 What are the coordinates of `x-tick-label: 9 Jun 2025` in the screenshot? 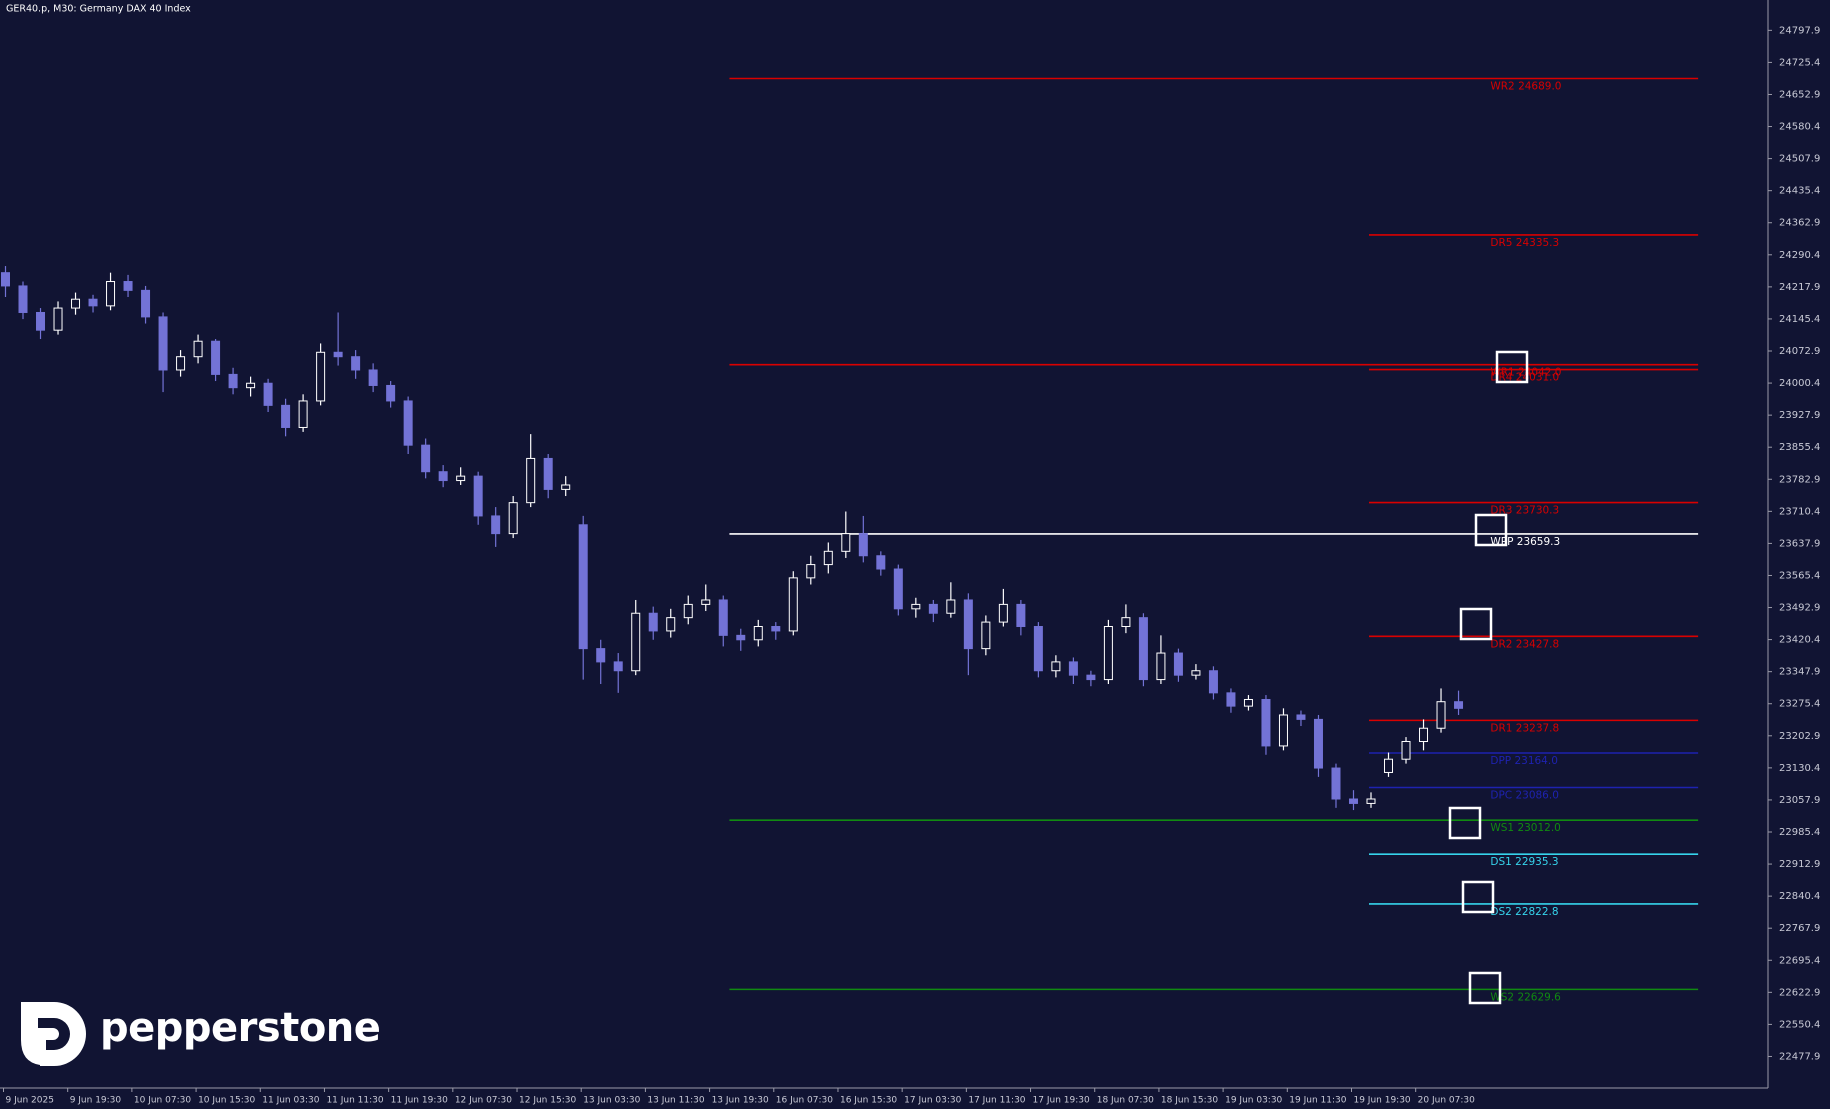 It's located at (30, 1101).